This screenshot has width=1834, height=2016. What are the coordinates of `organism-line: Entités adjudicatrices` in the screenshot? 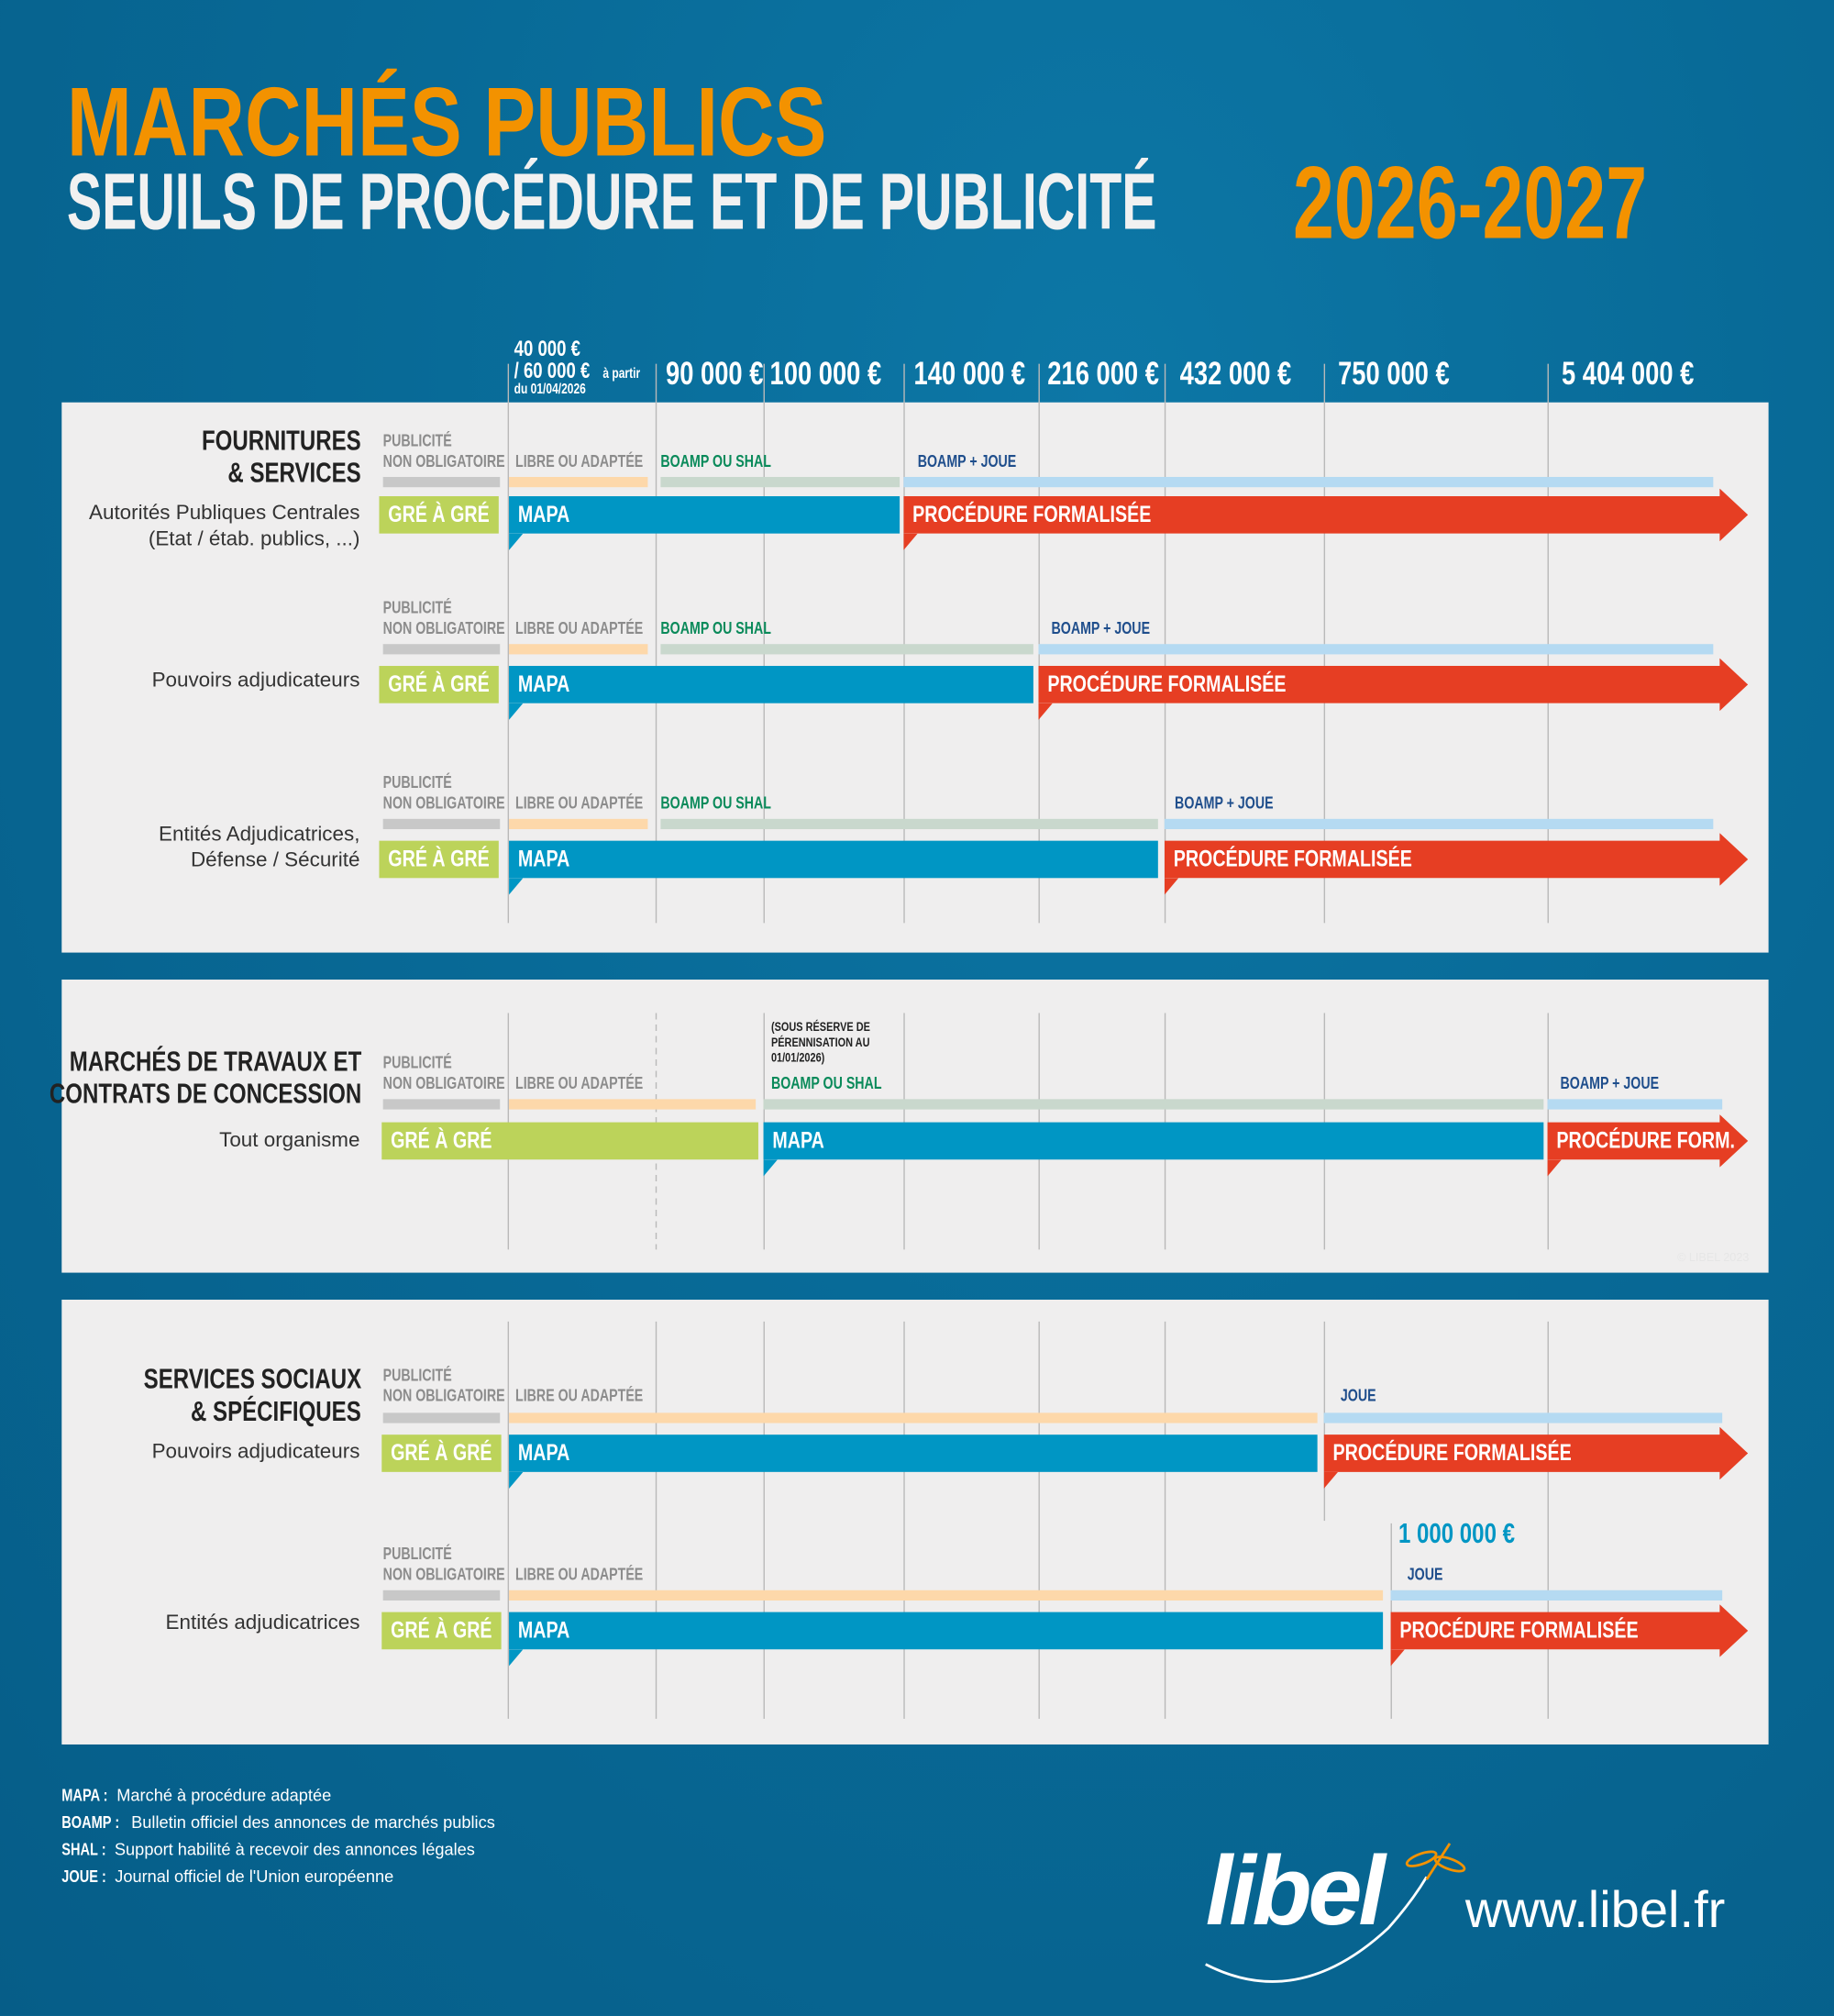 It's located at (262, 1623).